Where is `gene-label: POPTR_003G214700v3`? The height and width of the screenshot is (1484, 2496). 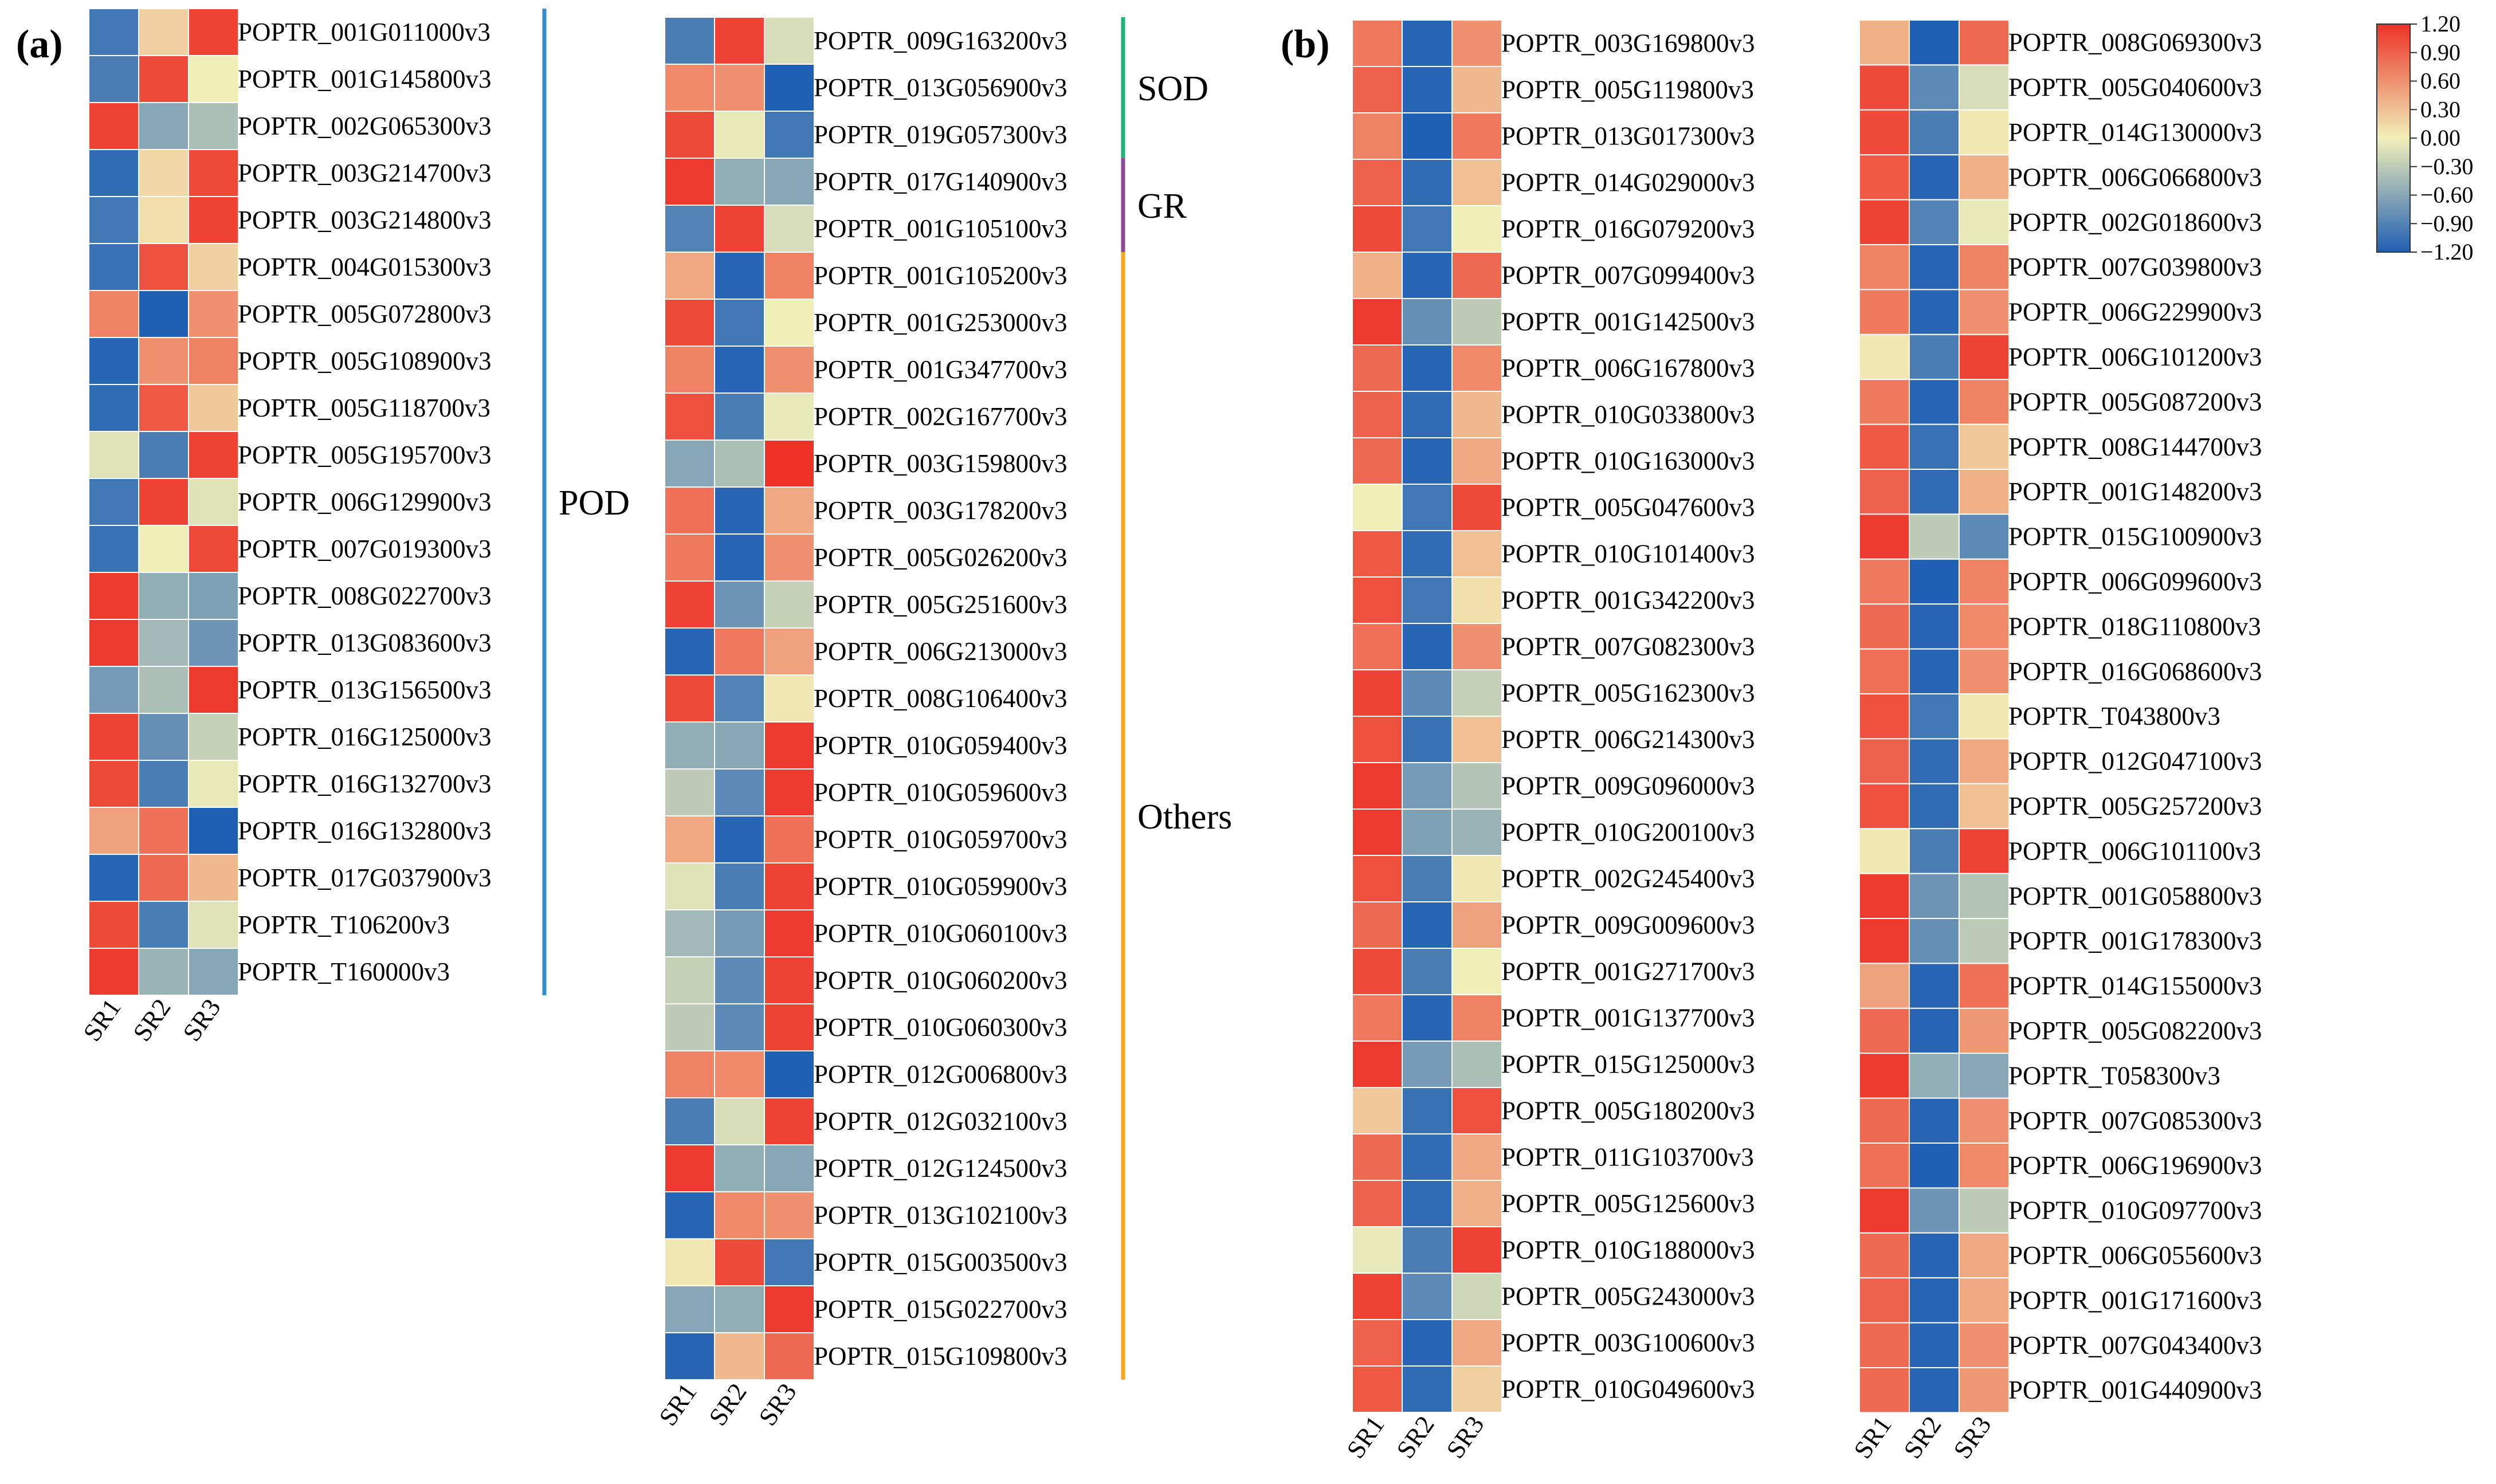 gene-label: POPTR_003G214700v3 is located at coordinates (365, 173).